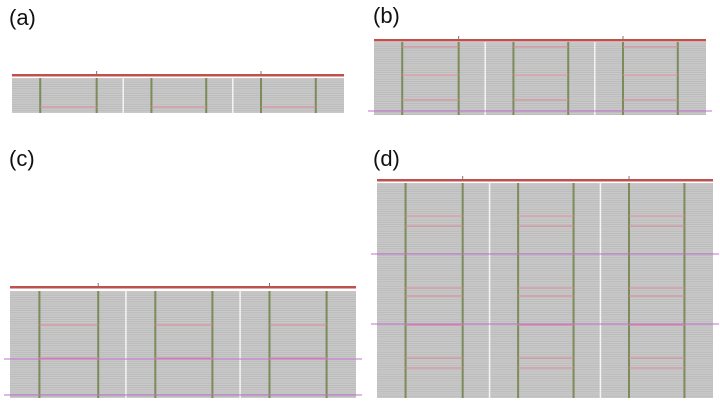  I want to click on top-bar-a, so click(178, 75).